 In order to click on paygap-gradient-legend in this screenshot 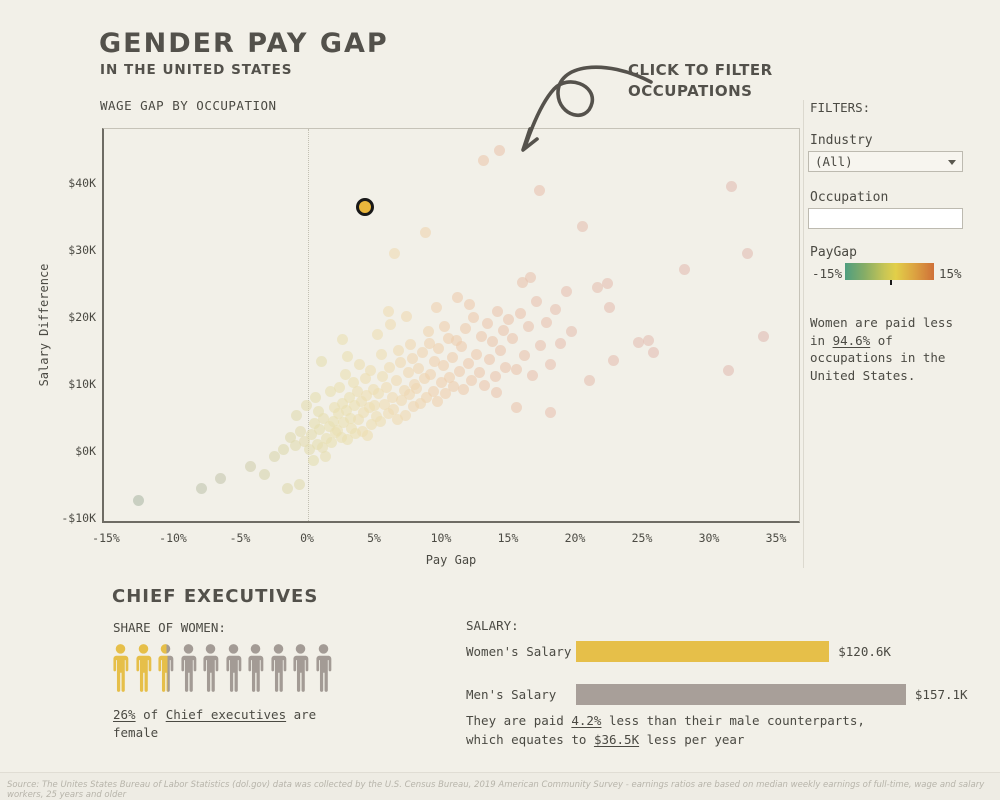, I will do `click(889, 274)`.